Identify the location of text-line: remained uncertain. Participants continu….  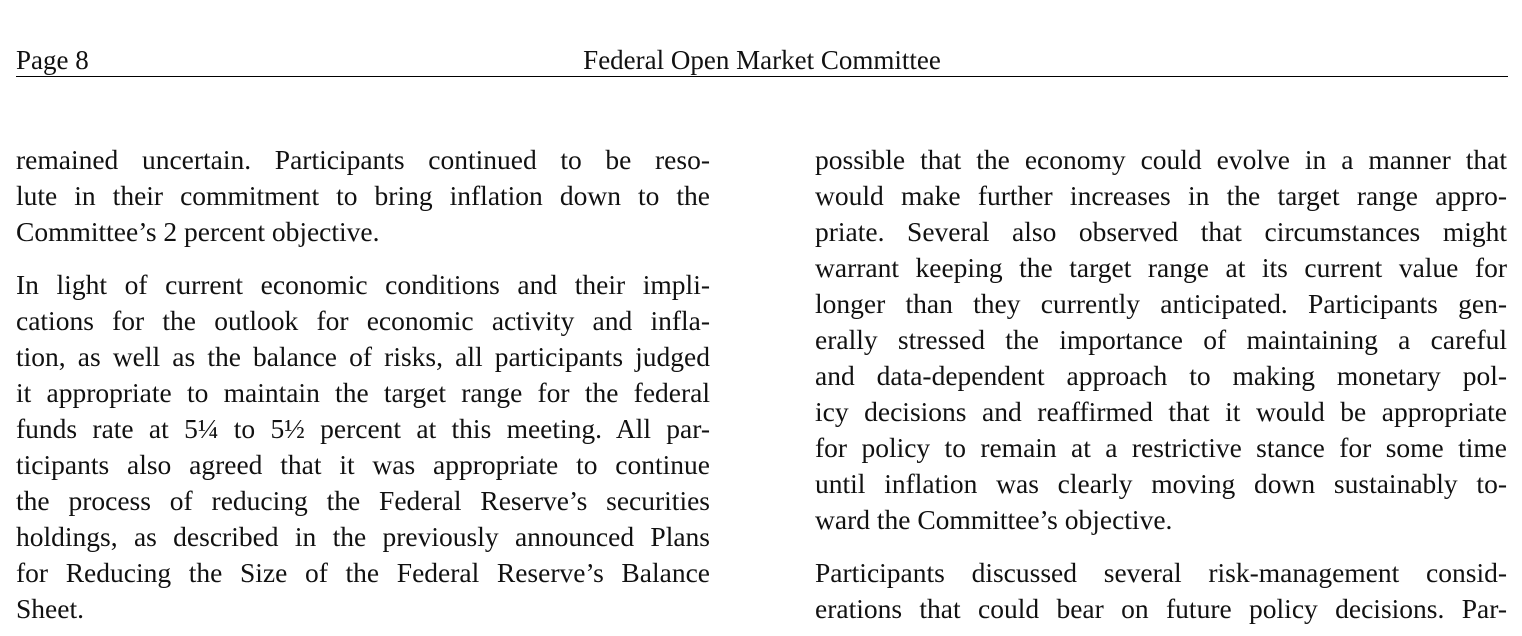
(363, 159).